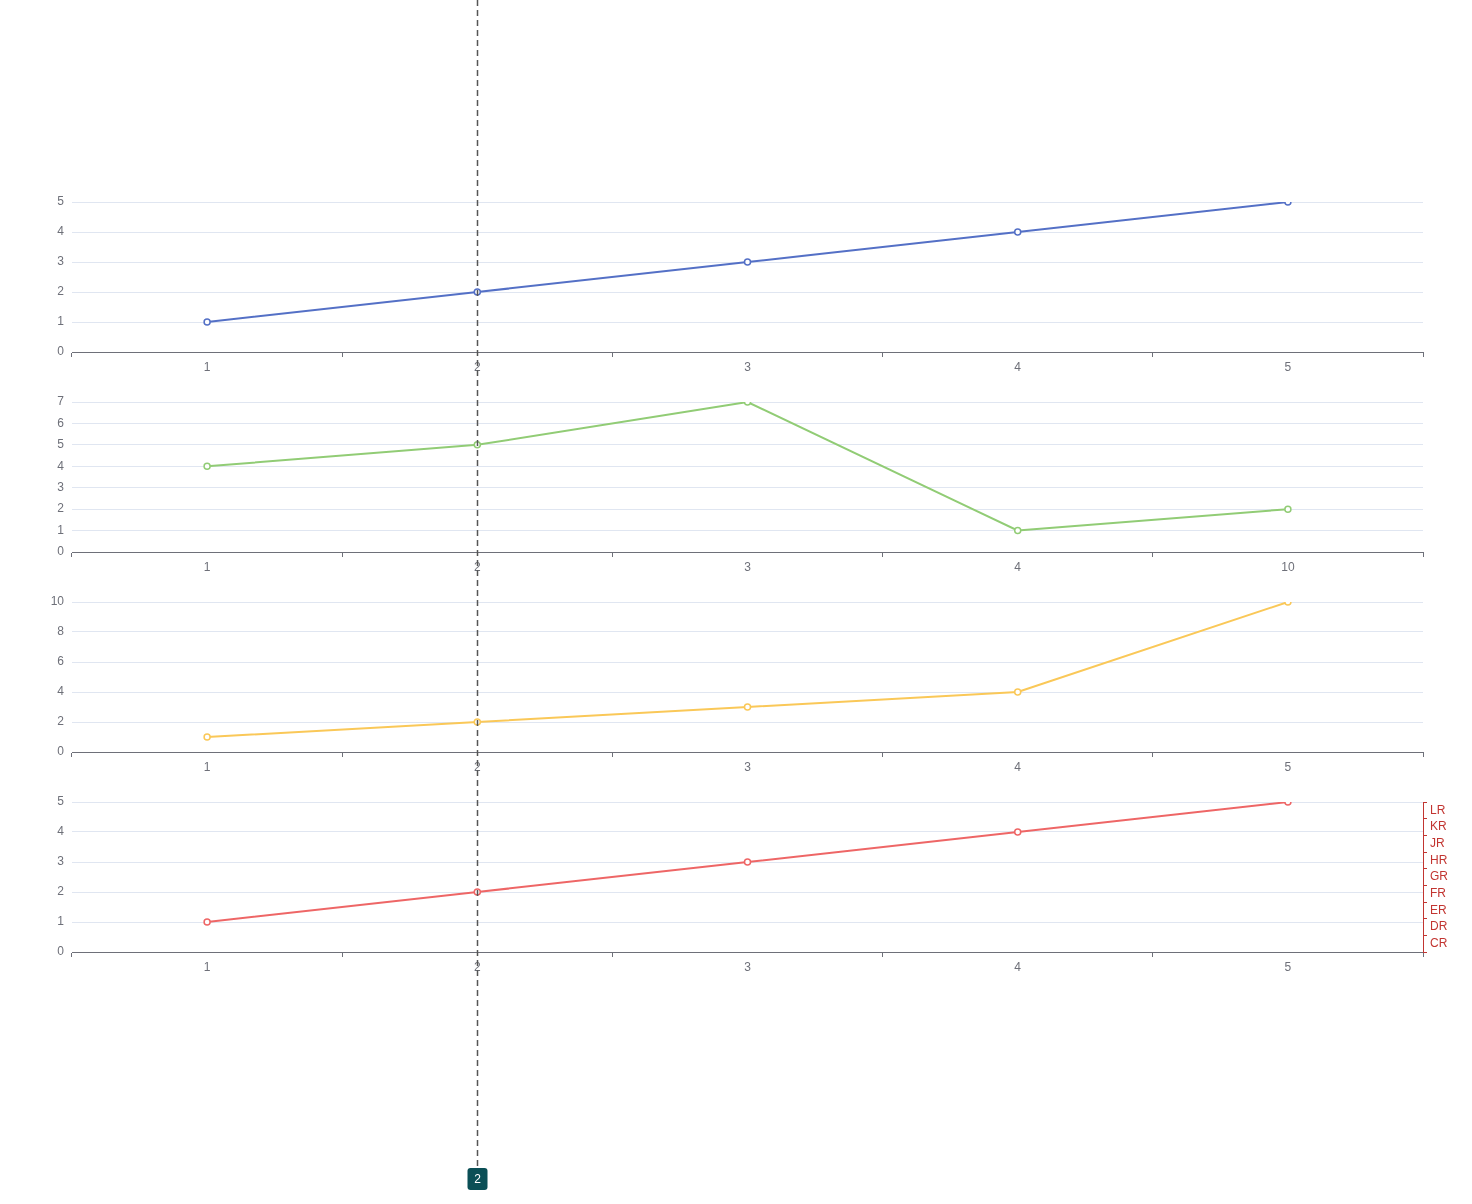 This screenshot has height=1204, width=1472. Describe the element at coordinates (1439, 859) in the screenshot. I see `category-label: HR` at that location.